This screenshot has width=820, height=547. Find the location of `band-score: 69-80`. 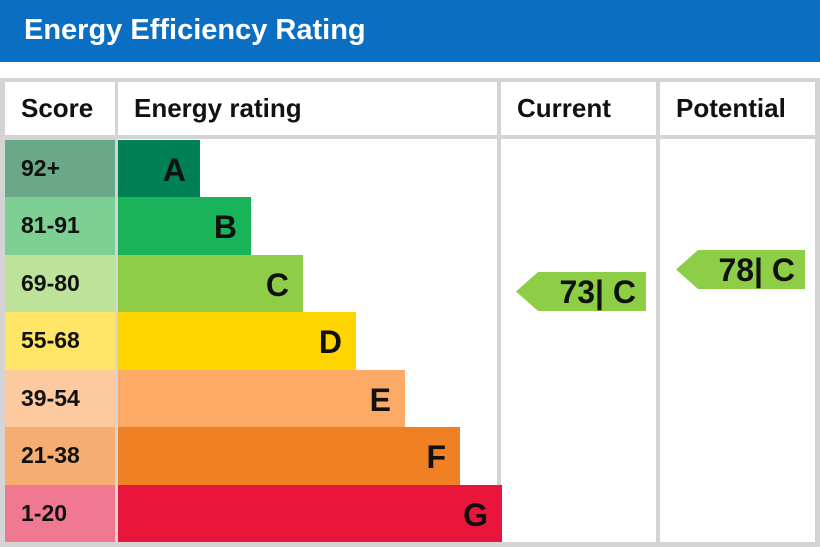

band-score: 69-80 is located at coordinates (60, 283).